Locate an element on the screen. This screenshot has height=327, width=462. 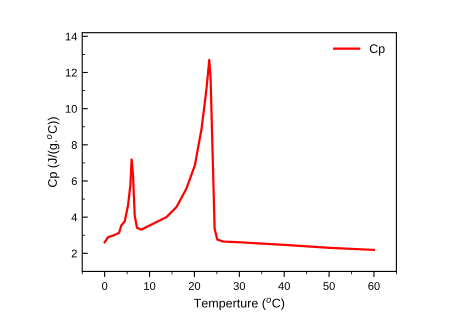
y-tick-label: 2 is located at coordinates (74, 254).